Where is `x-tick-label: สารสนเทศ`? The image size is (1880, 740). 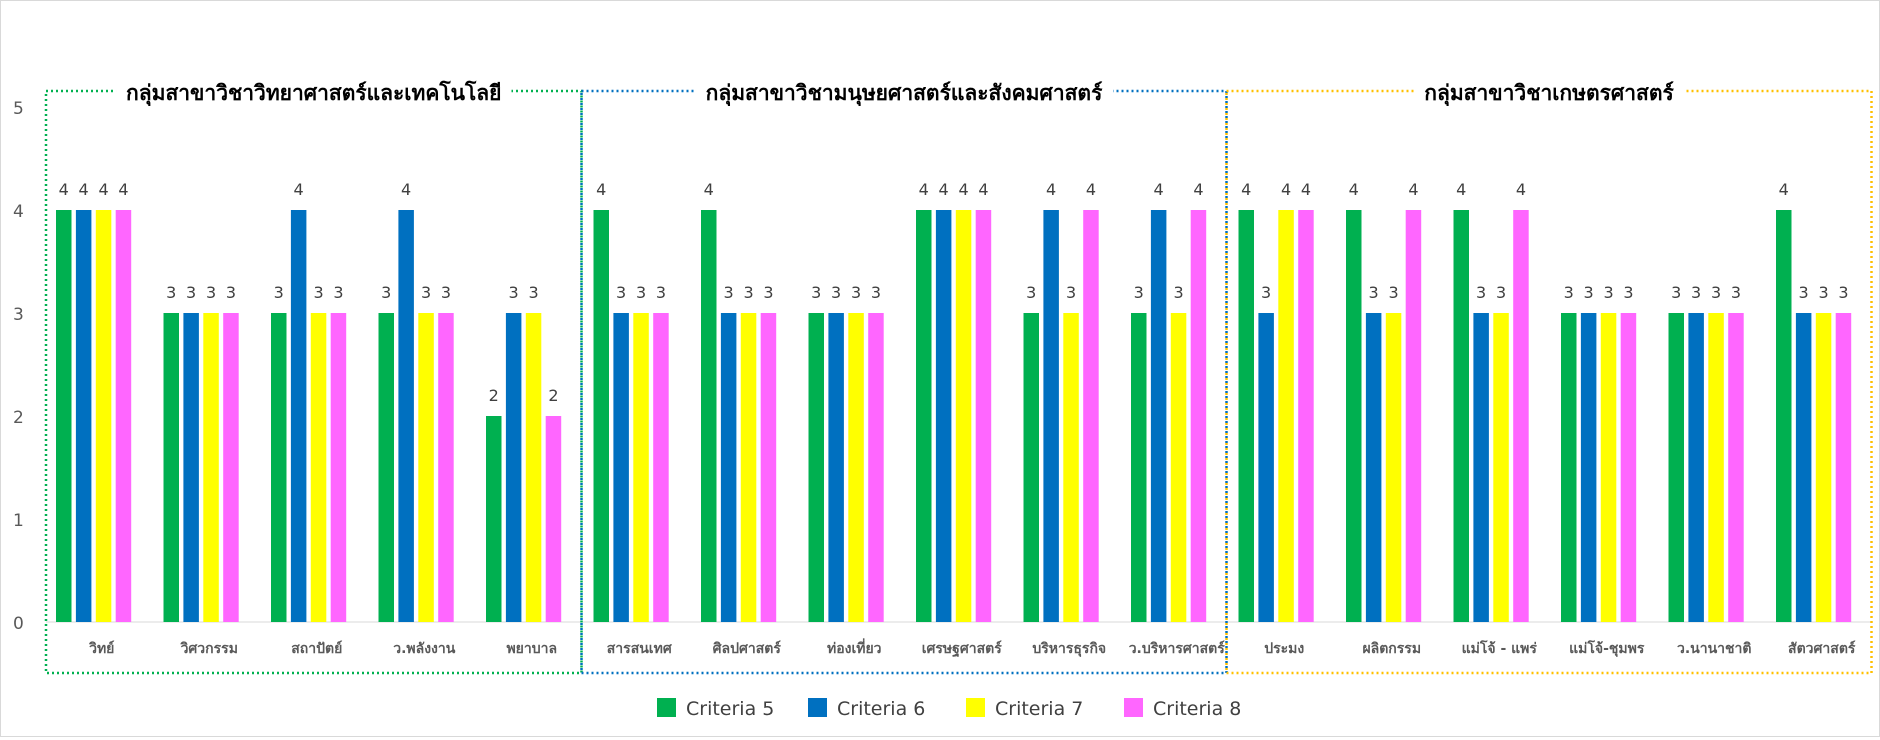
x-tick-label: สารสนเทศ is located at coordinates (640, 649).